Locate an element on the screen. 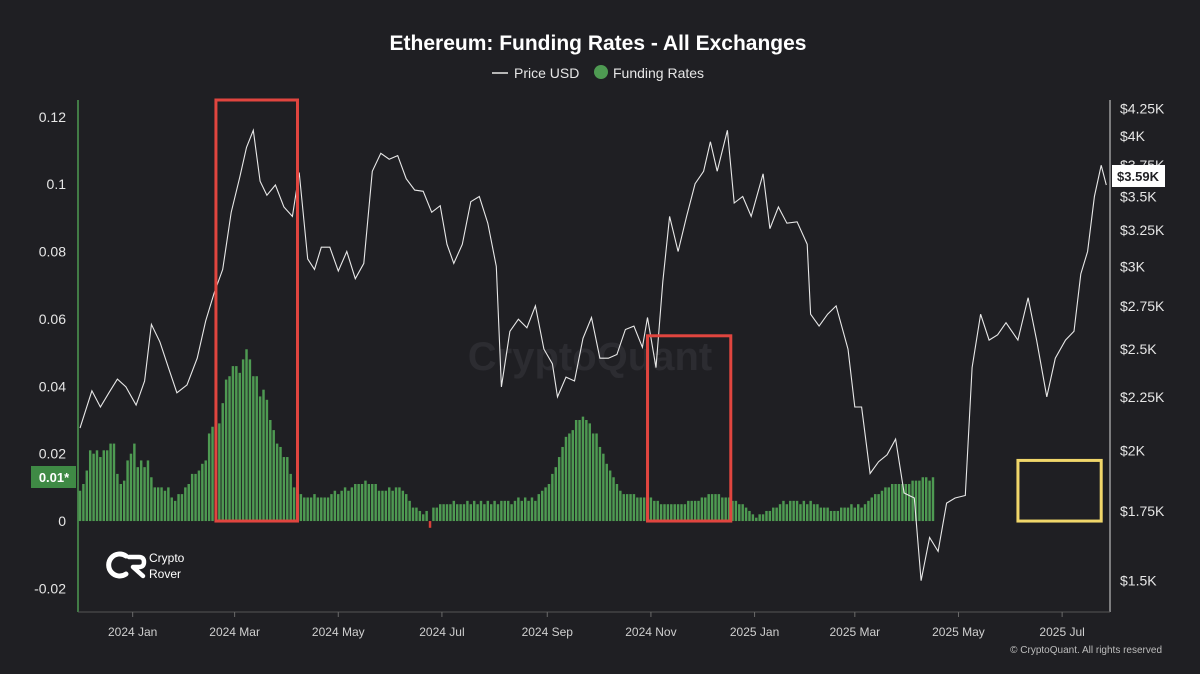 This screenshot has height=674, width=1200. x-tick-label: 2024 Jan is located at coordinates (132, 632).